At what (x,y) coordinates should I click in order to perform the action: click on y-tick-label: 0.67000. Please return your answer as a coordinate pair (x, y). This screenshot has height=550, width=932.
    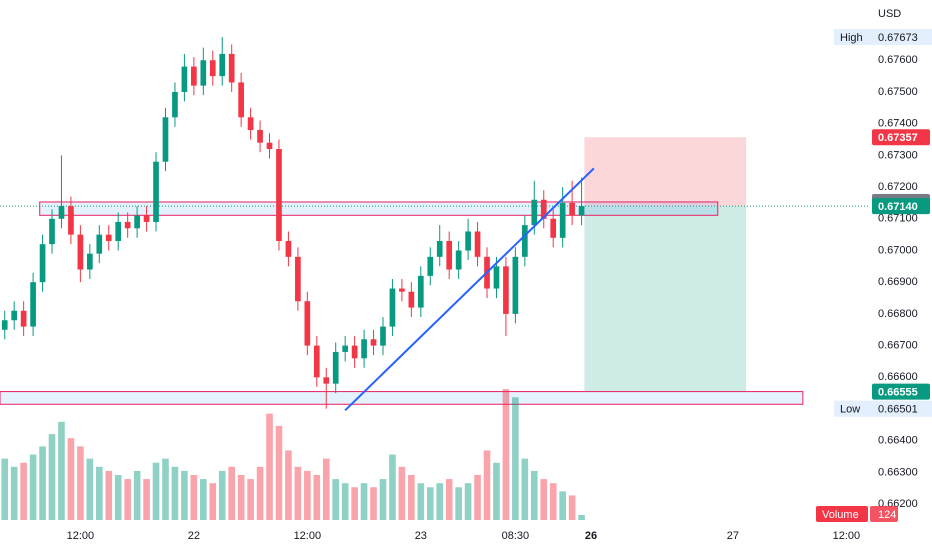
    Looking at the image, I should click on (898, 250).